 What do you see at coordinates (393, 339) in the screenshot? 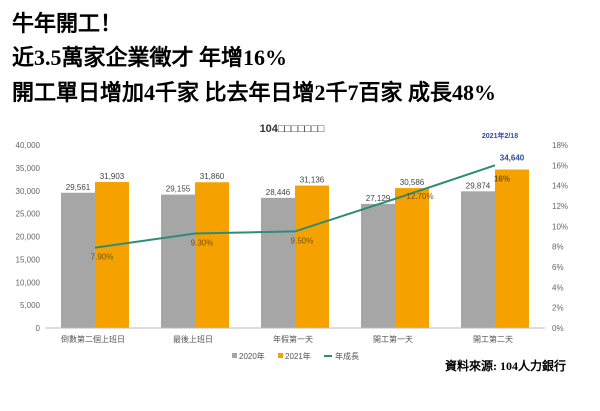
I see `x-tick-label: 開工第一天` at bounding box center [393, 339].